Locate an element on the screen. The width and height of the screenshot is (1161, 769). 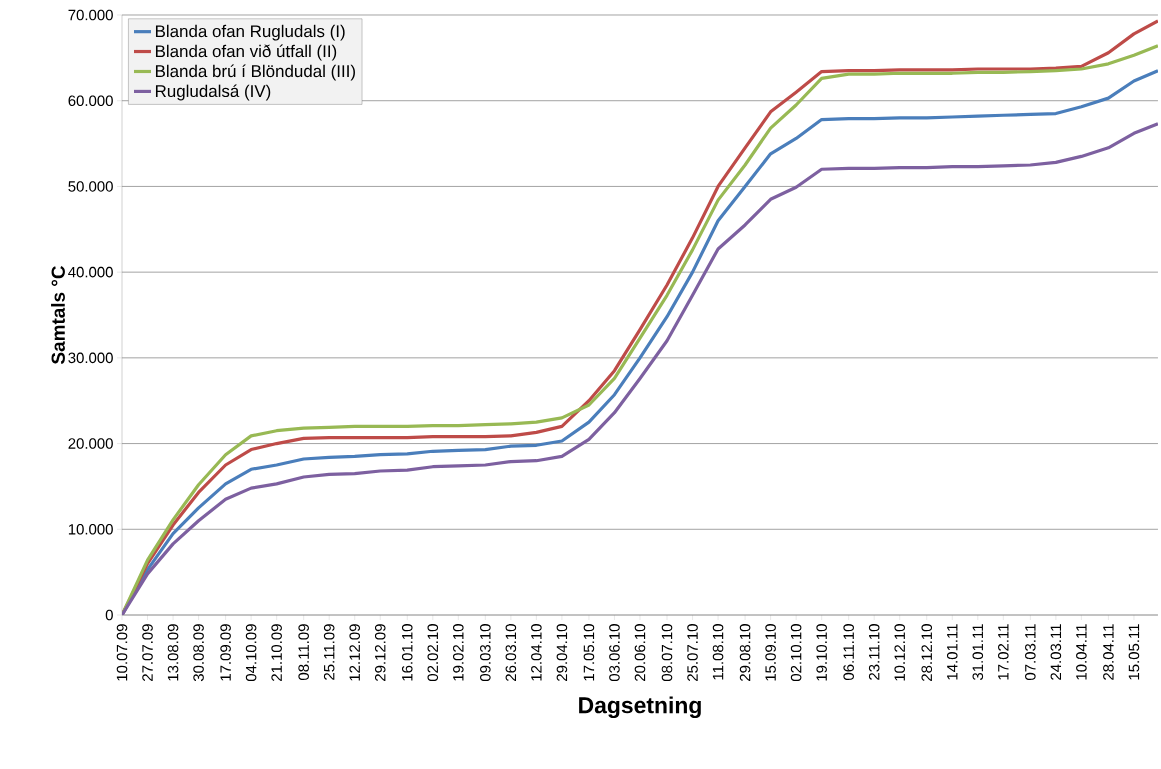
x-tick-label: 15.09.10 is located at coordinates (770, 652).